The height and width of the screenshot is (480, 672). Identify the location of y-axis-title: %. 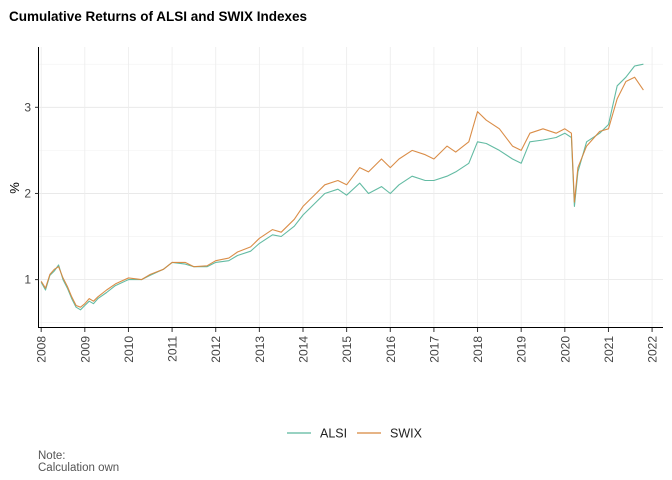
(14, 188).